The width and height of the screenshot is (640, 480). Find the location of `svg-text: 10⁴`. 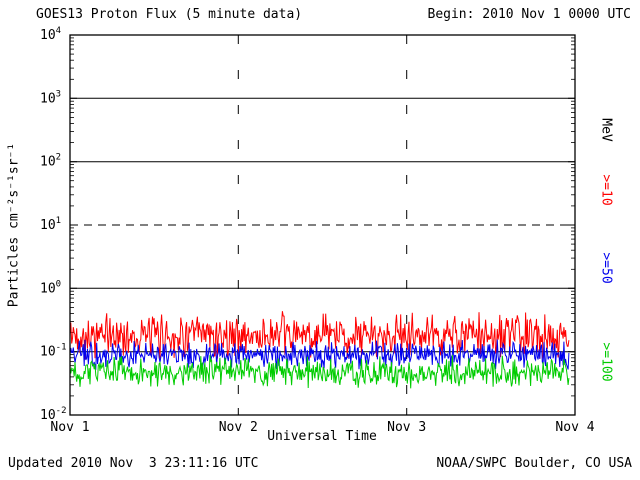

svg-text: 10⁴ is located at coordinates (50, 34).